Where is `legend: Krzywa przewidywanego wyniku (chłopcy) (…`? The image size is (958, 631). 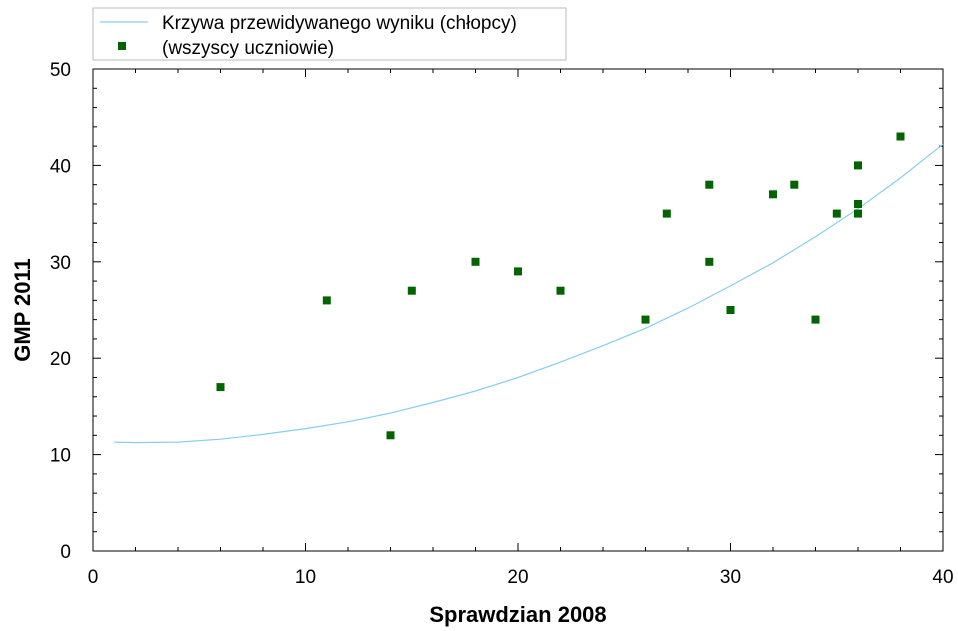
legend: Krzywa przewidywanego wyniku (chłopcy) (… is located at coordinates (329, 34).